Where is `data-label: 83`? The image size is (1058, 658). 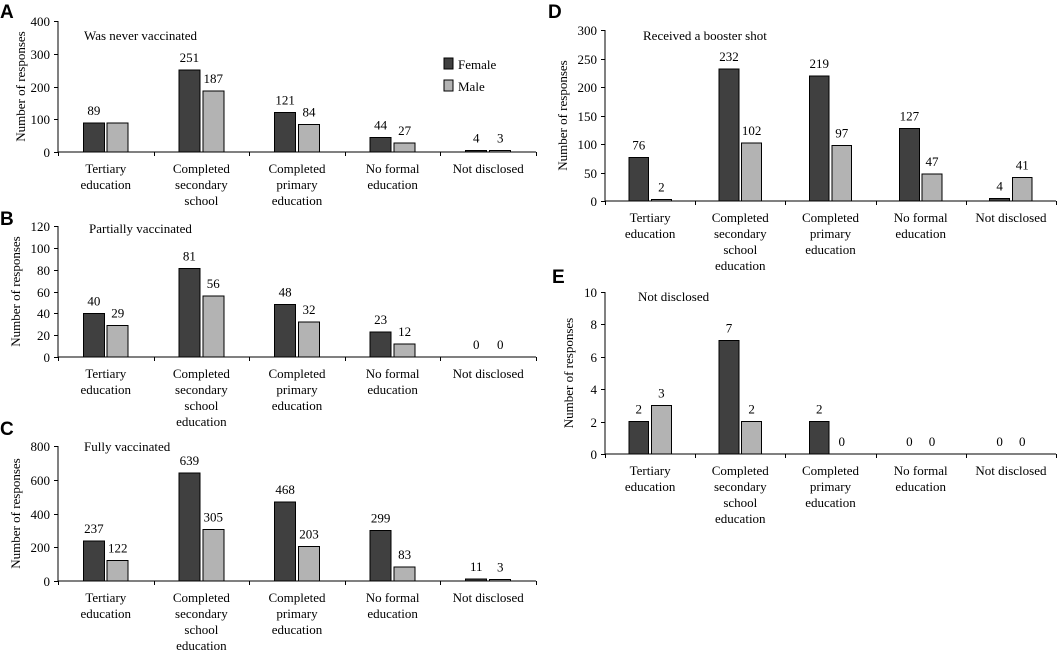
data-label: 83 is located at coordinates (404, 554).